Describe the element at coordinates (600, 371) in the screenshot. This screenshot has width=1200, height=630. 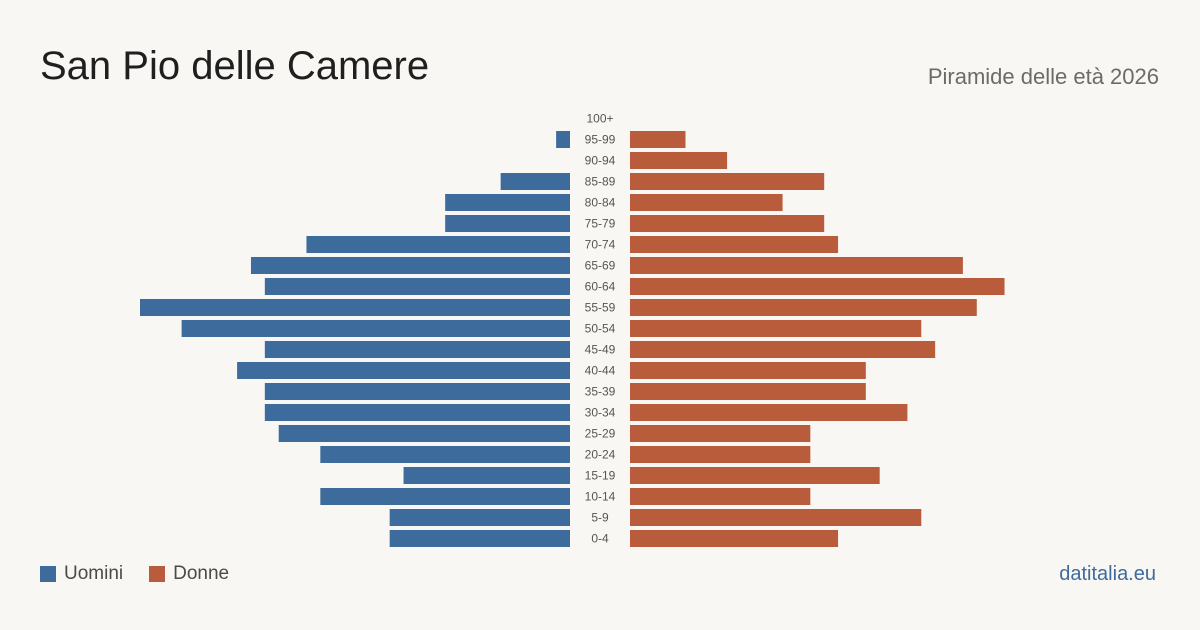
I see `age-label-40-44: 40-44` at that location.